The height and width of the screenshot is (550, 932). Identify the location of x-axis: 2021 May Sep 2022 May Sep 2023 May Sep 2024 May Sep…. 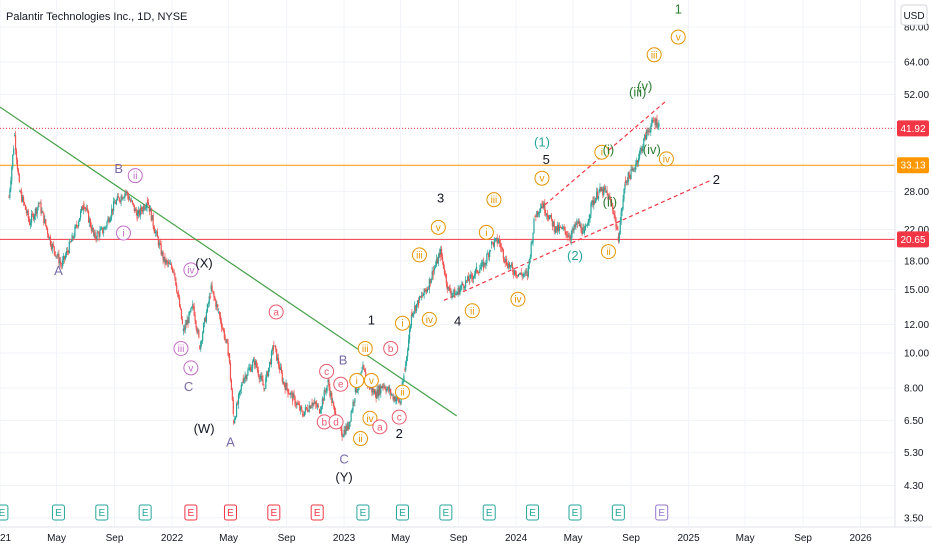
(466, 535).